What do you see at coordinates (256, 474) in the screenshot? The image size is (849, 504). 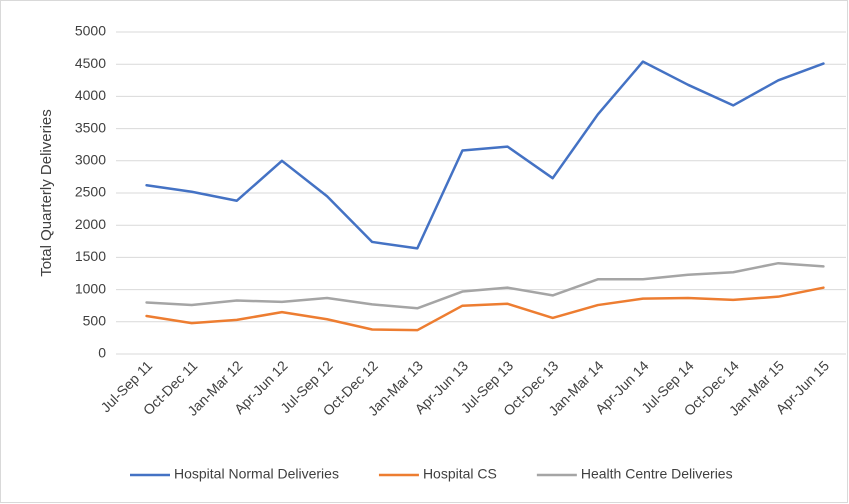 I see `legend-label: Hospital Normal Deliveries` at bounding box center [256, 474].